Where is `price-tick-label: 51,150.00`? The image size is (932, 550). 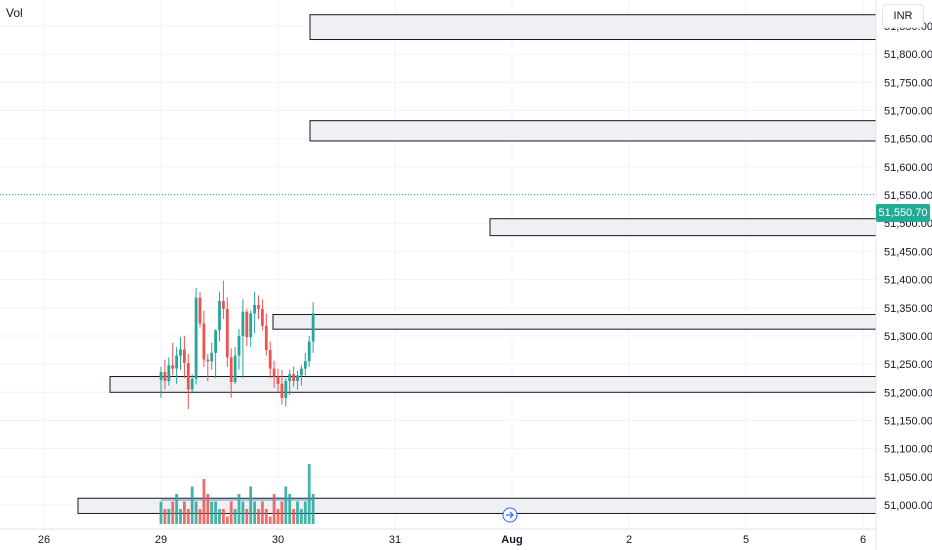 price-tick-label: 51,150.00 is located at coordinates (908, 421).